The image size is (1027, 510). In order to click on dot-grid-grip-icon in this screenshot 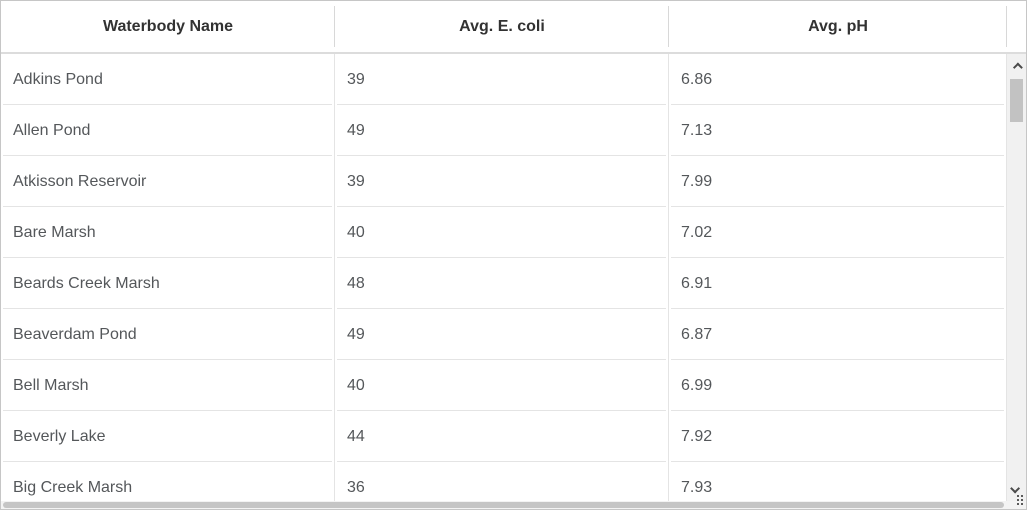, I will do `click(1019, 499)`.